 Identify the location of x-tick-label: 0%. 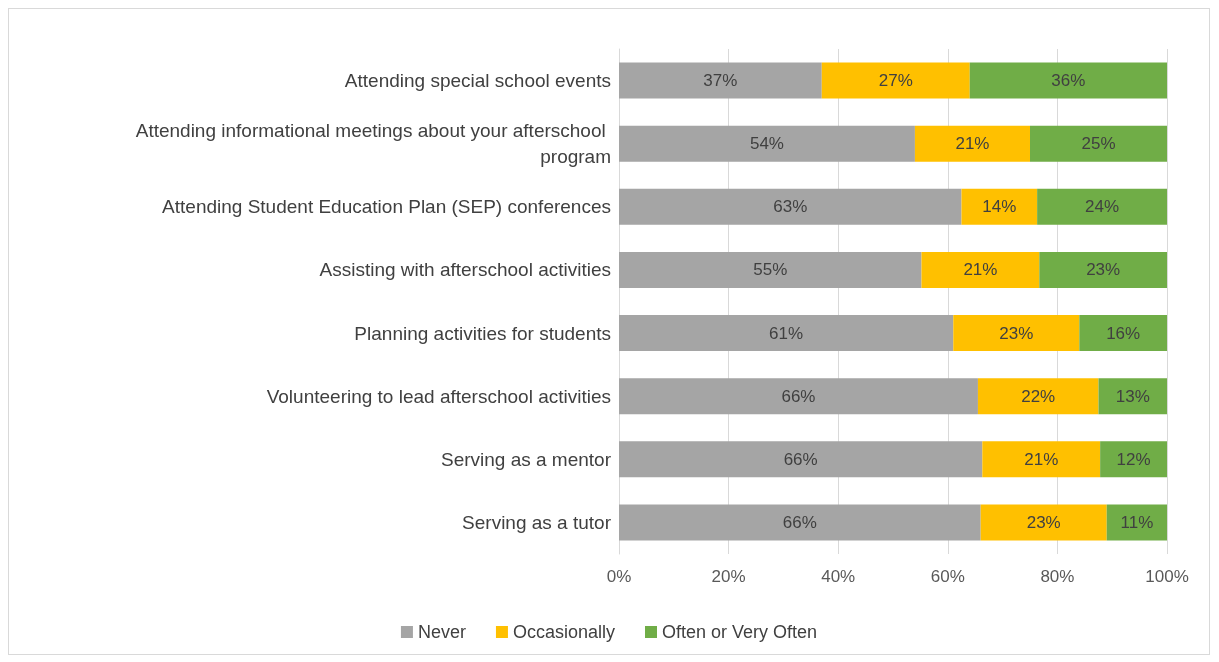
(619, 576).